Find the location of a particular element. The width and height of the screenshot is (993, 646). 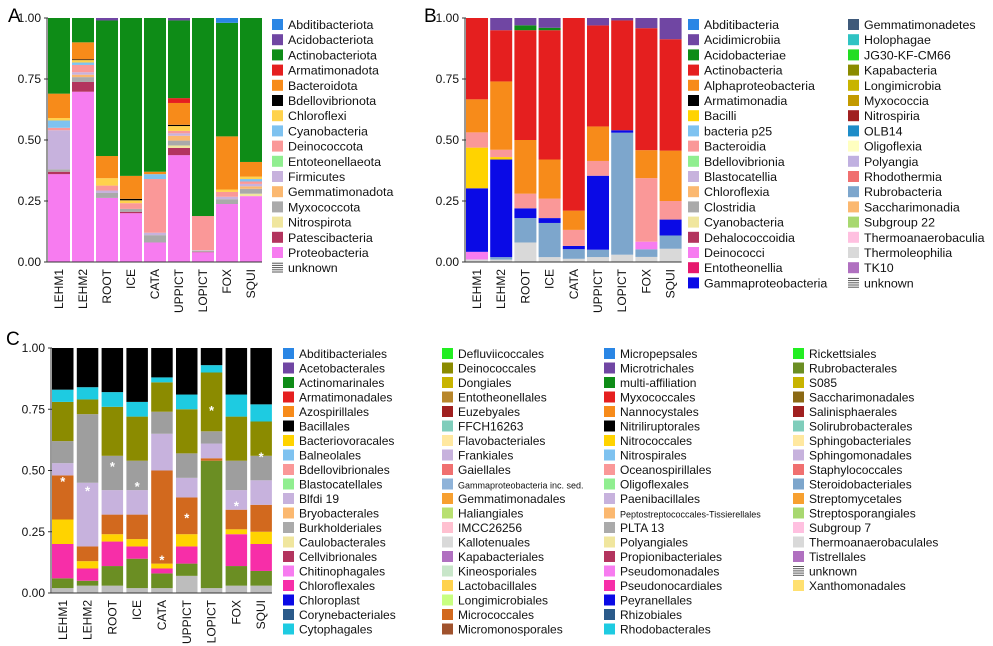

legend-label: Abditibacteriales is located at coordinates (343, 354).